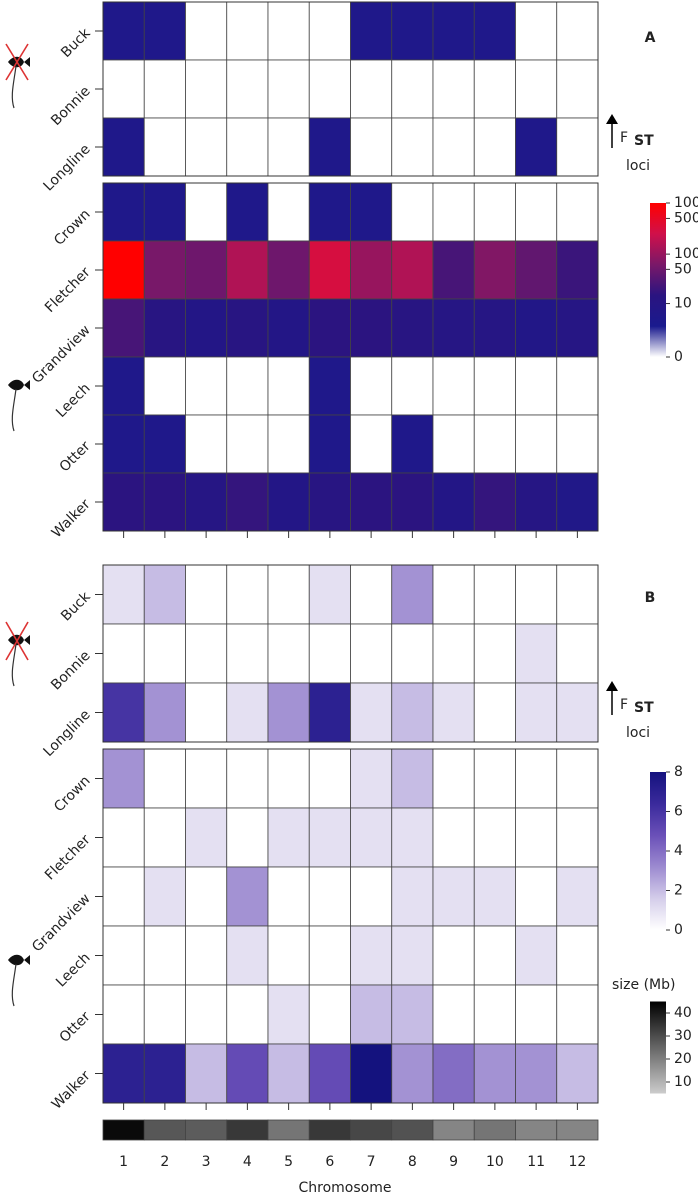  What do you see at coordinates (686, 218) in the screenshot?
I see `legend-tick-label: 500` at bounding box center [686, 218].